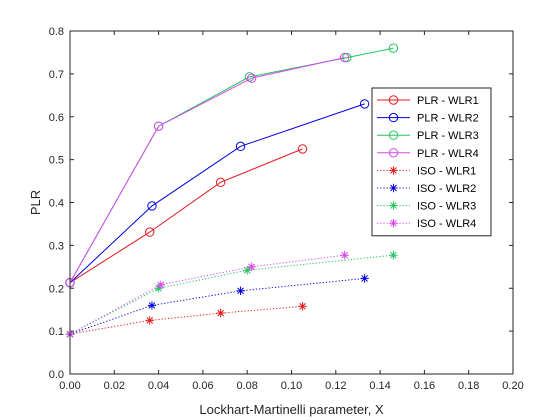 The height and width of the screenshot is (420, 560). Describe the element at coordinates (56, 118) in the screenshot. I see `y-tick-label: 0.6` at that location.